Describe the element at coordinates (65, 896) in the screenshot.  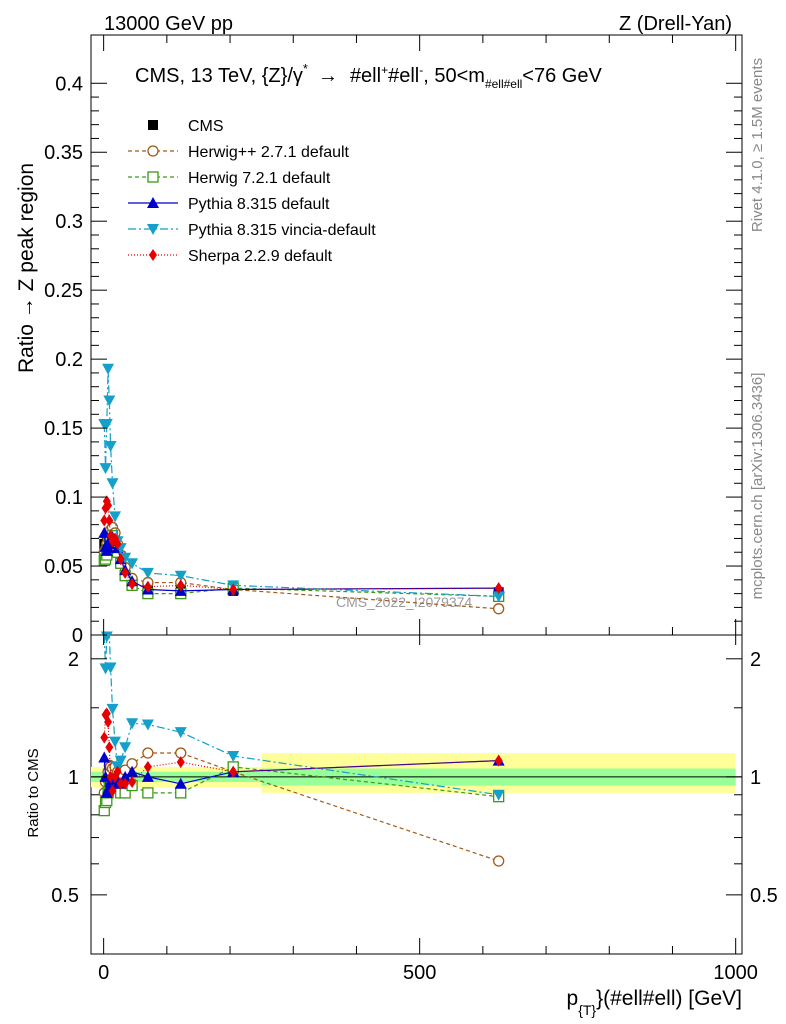
I see `ratio-ytick-label-left: 0.5` at that location.